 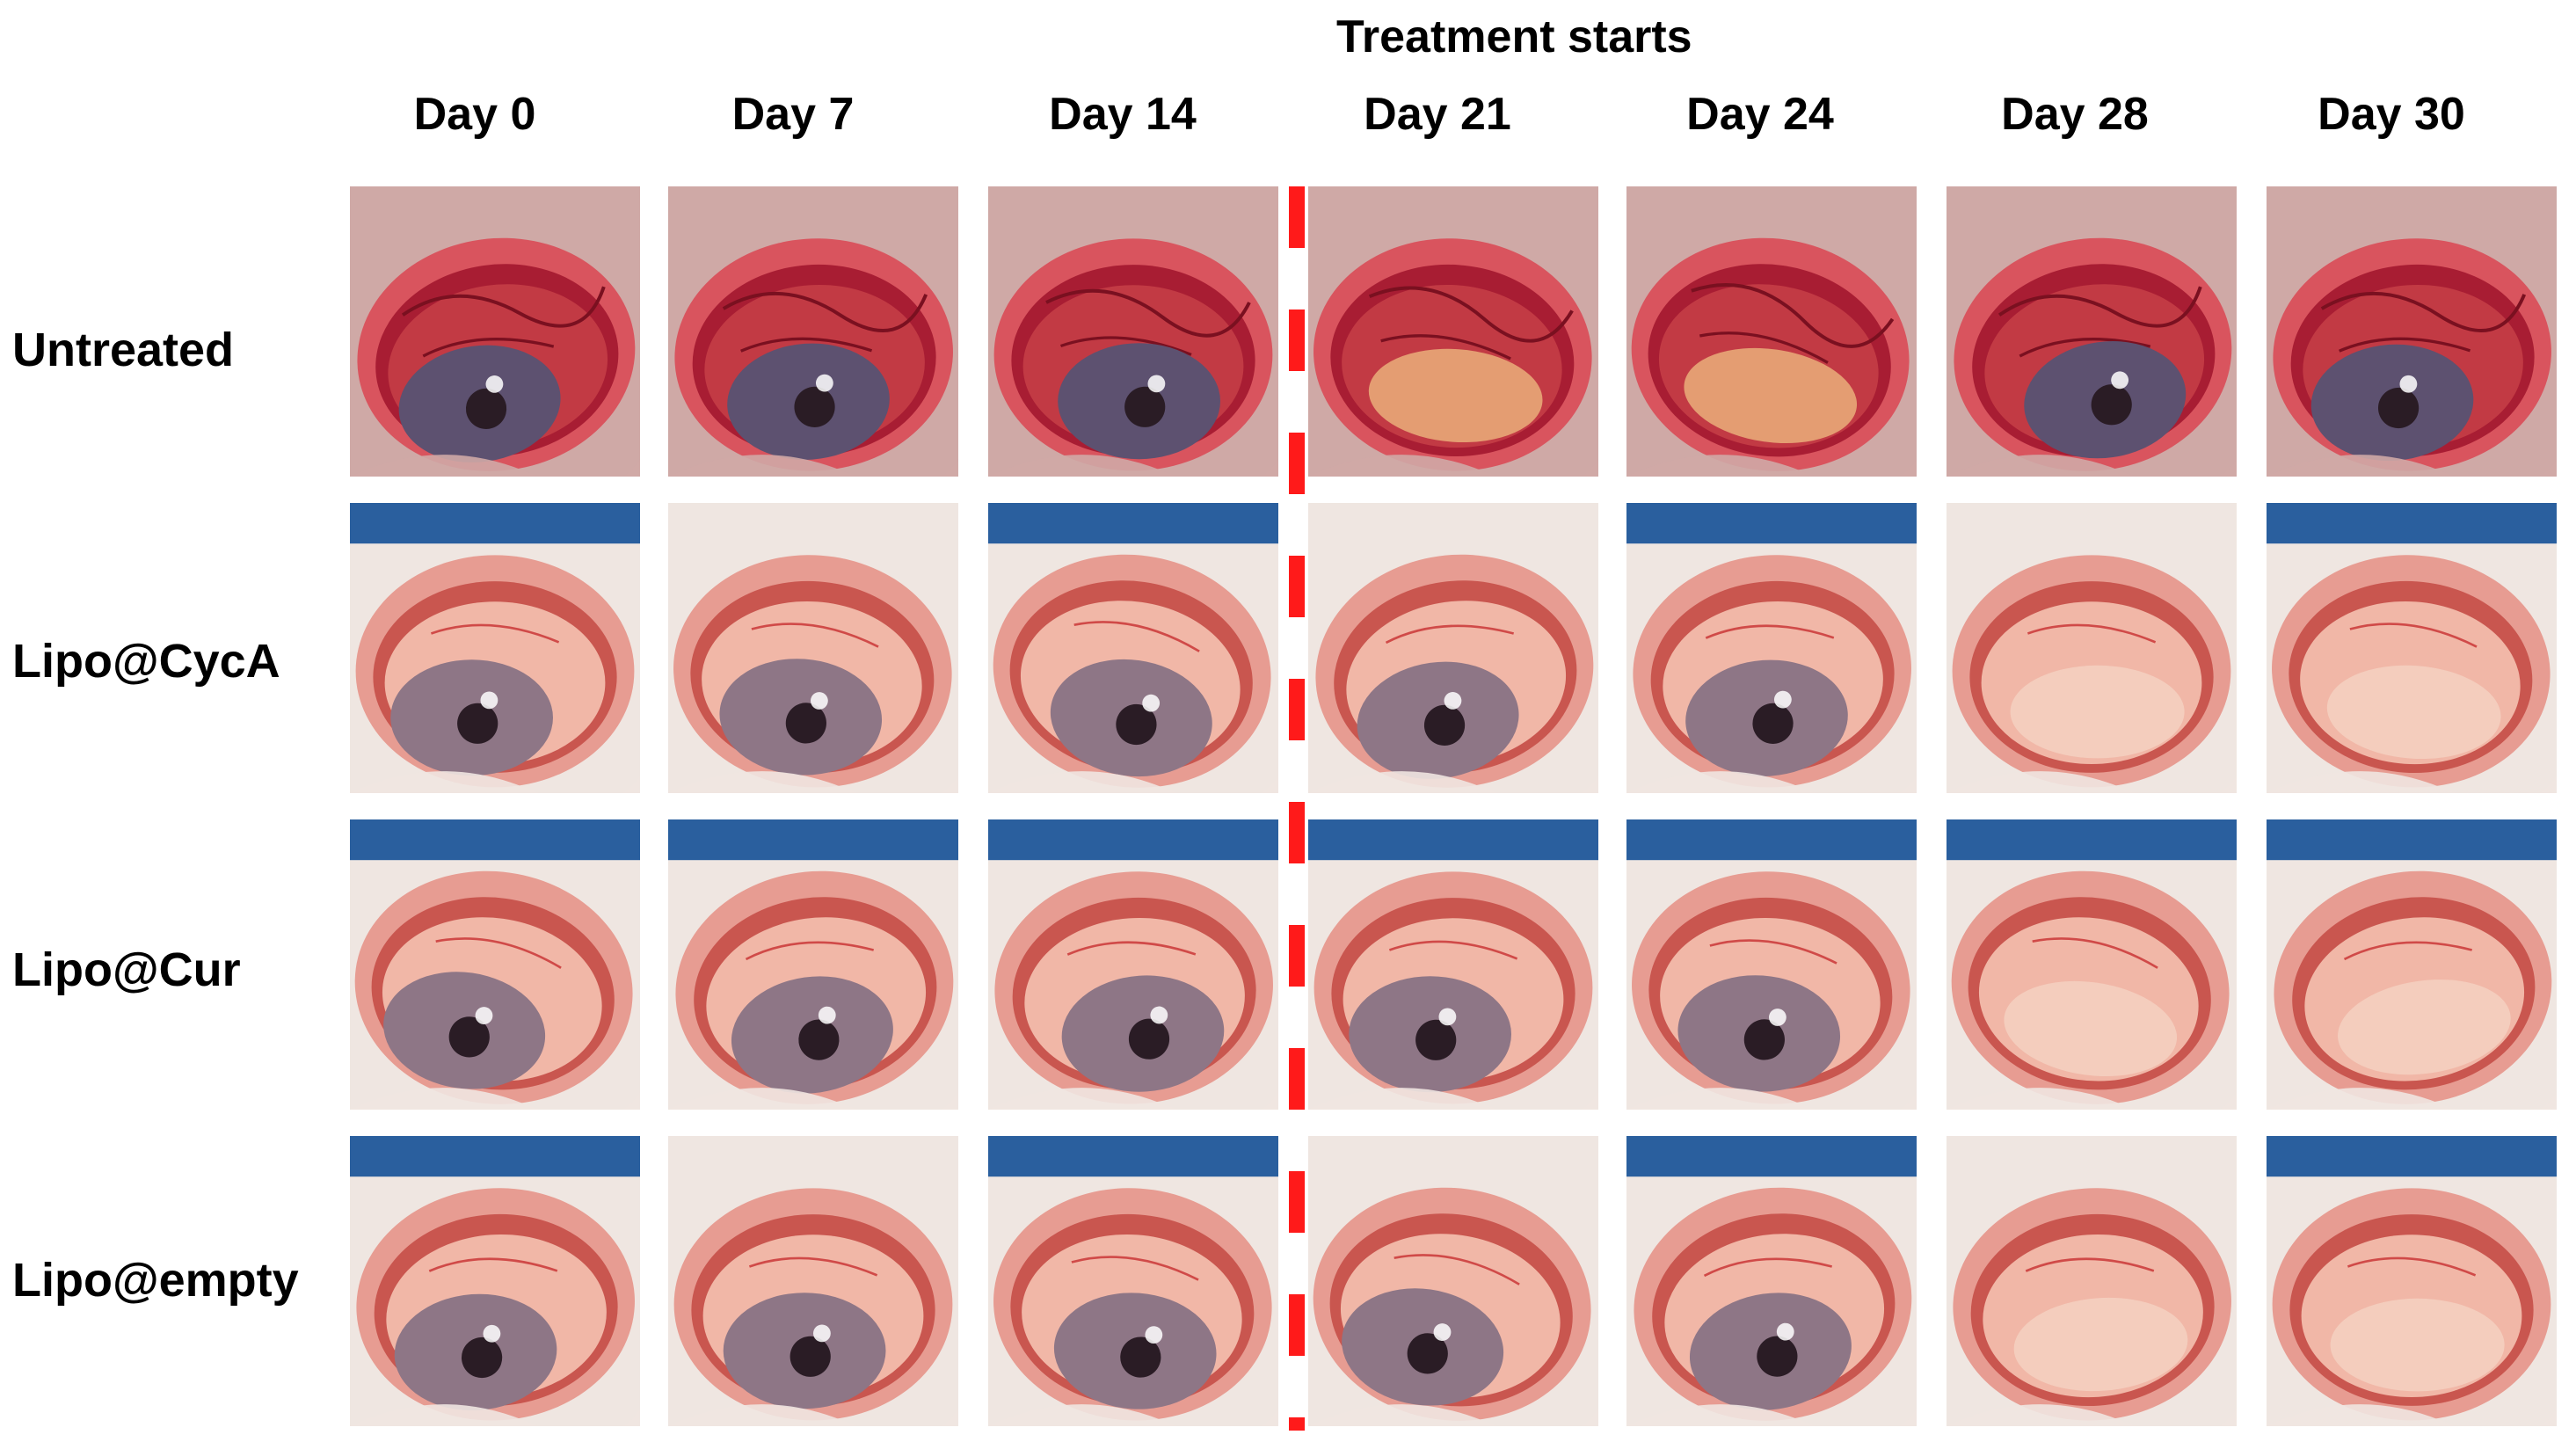 I want to click on treatment-starts-label: Treatment starts, so click(x=1514, y=36).